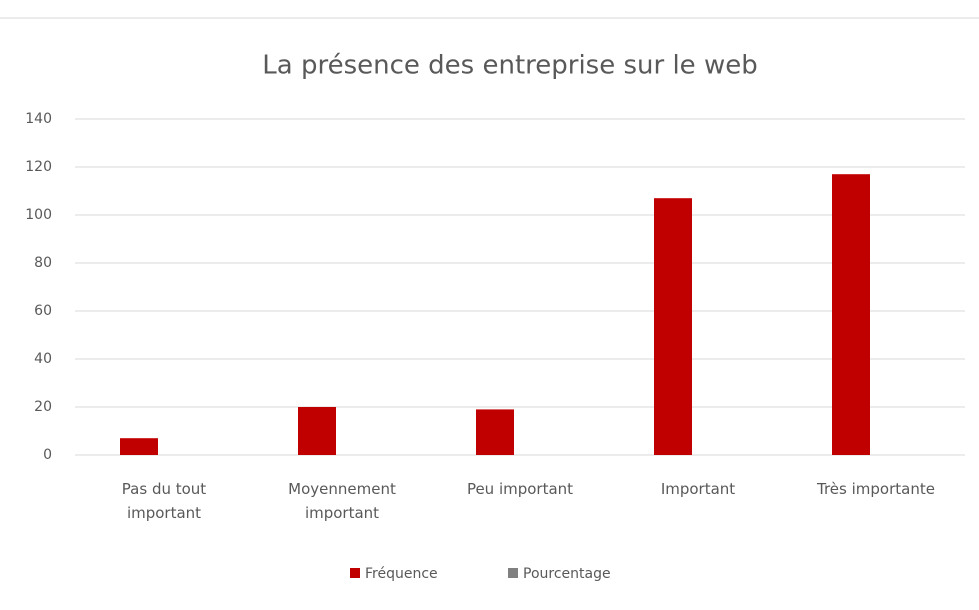 Image resolution: width=979 pixels, height=610 pixels. Describe the element at coordinates (401, 574) in the screenshot. I see `legend-label: Fréquence` at that location.